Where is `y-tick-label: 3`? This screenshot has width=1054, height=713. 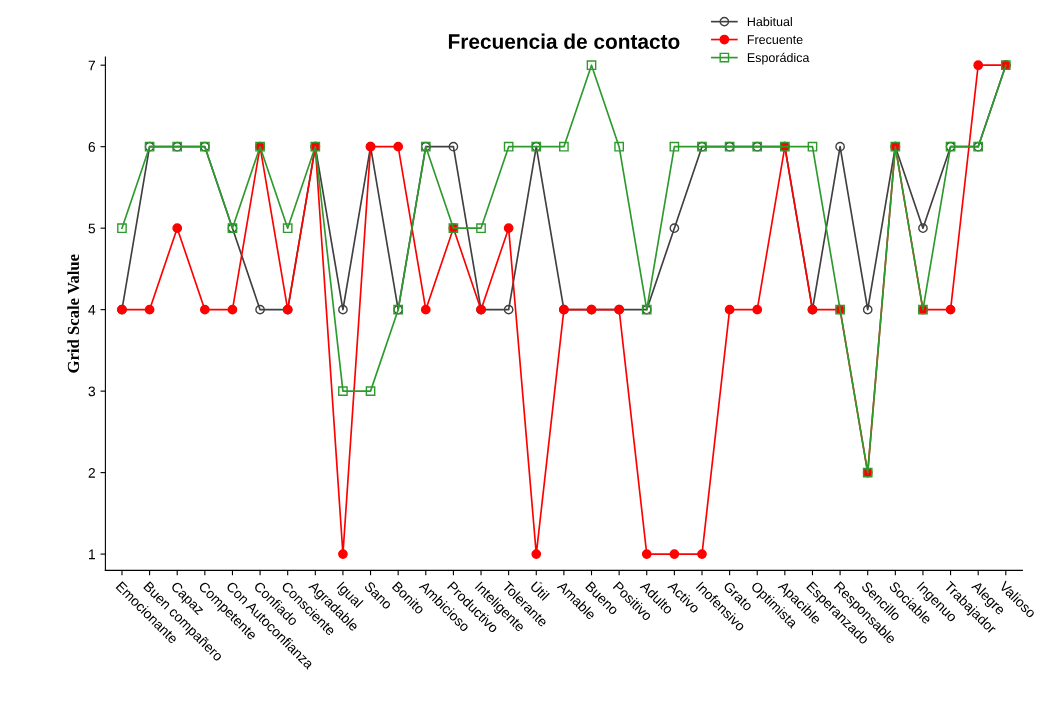 y-tick-label: 3 is located at coordinates (92, 391).